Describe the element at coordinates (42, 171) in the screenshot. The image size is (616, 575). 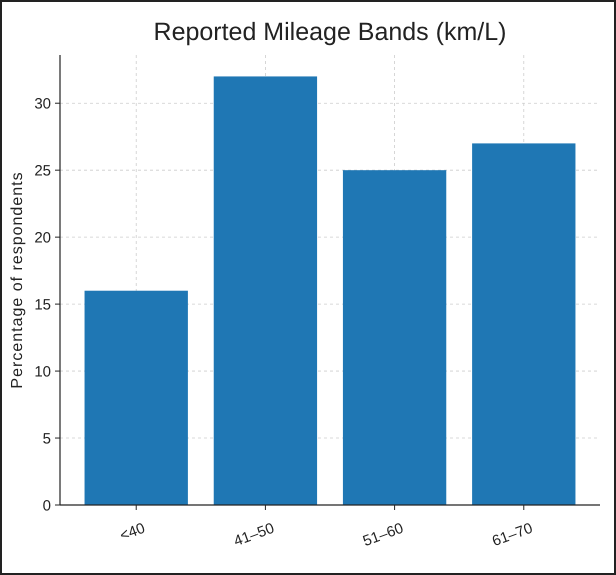
I see `y-tick-label: 25` at that location.